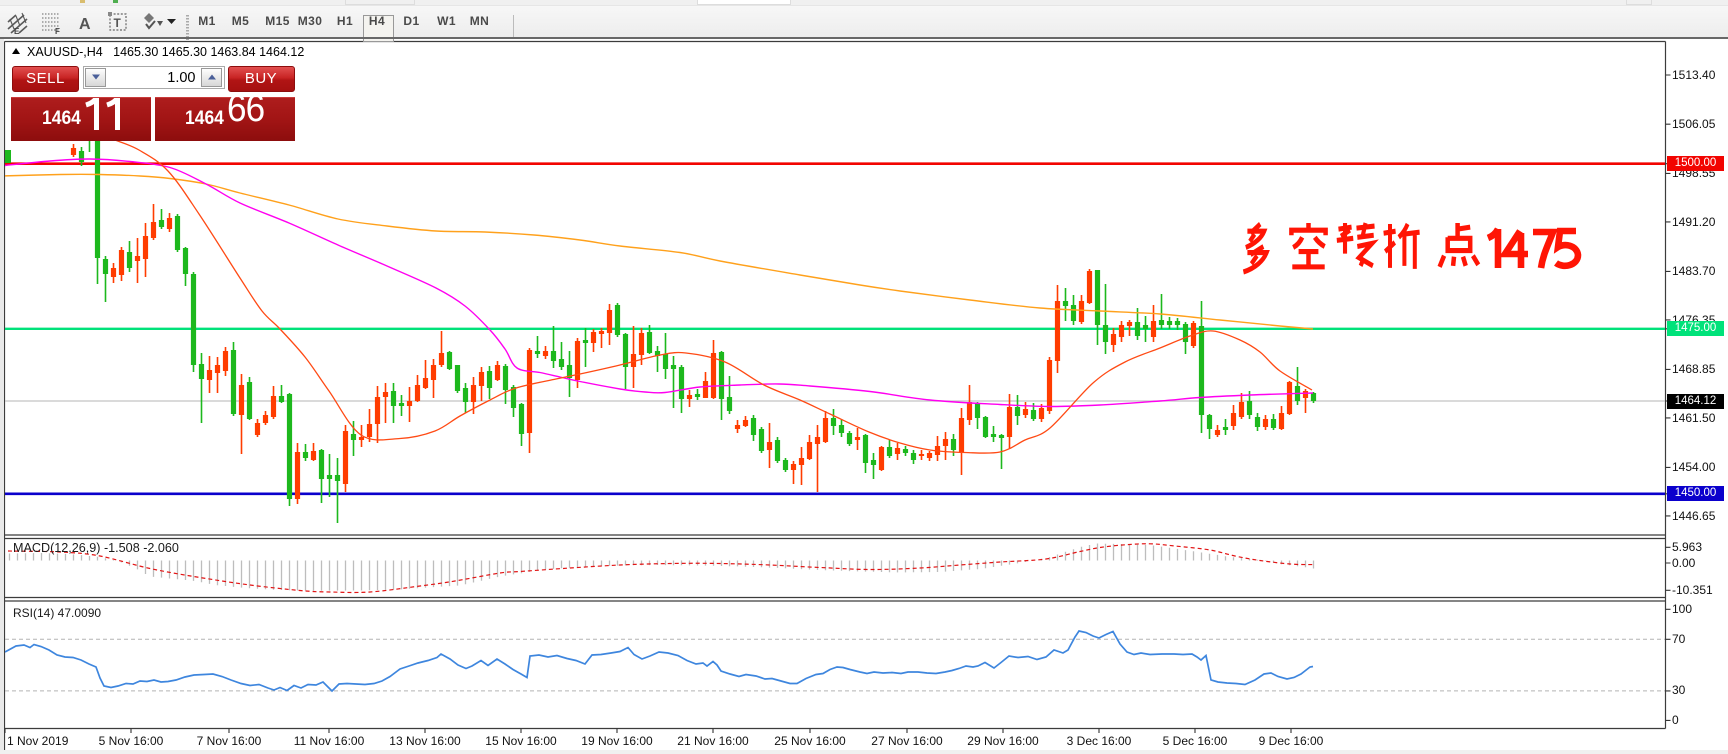  I want to click on svg-text: T, so click(118, 23).